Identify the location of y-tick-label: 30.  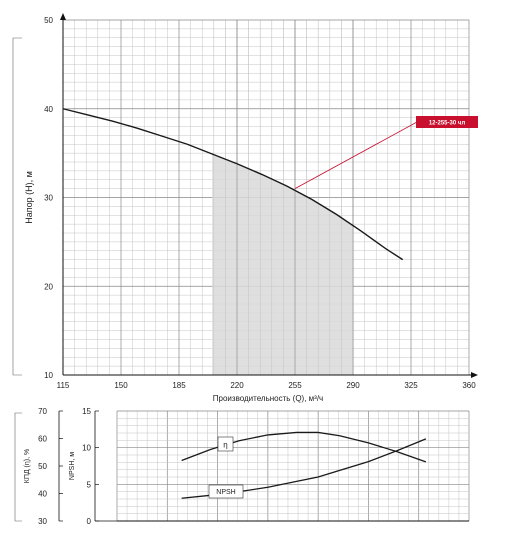
(48, 198).